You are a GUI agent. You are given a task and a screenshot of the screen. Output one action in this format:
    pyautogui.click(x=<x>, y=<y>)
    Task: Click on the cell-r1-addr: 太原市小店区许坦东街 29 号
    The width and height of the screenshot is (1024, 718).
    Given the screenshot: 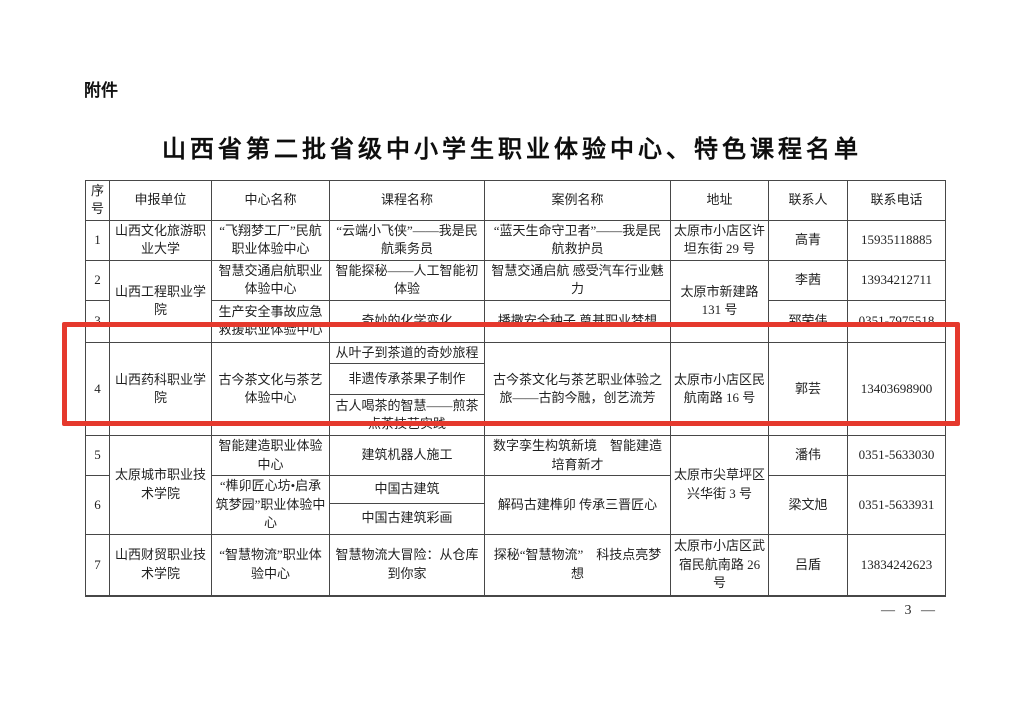 What is the action you would take?
    pyautogui.click(x=719, y=240)
    